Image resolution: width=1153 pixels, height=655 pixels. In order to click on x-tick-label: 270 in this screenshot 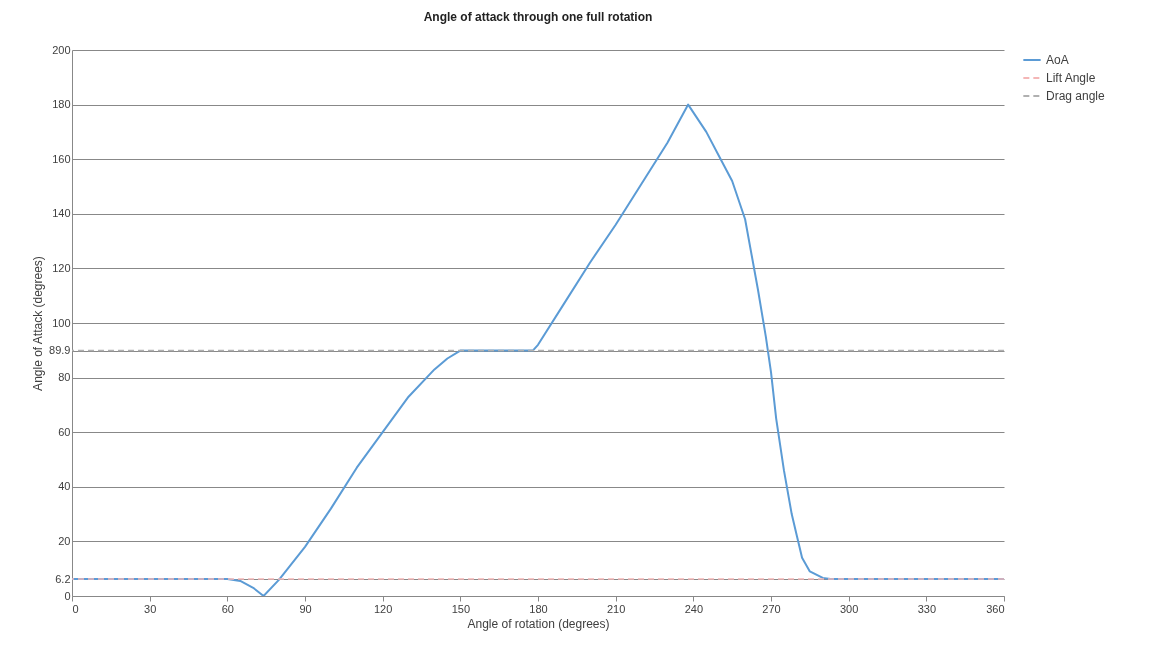, I will do `click(771, 608)`.